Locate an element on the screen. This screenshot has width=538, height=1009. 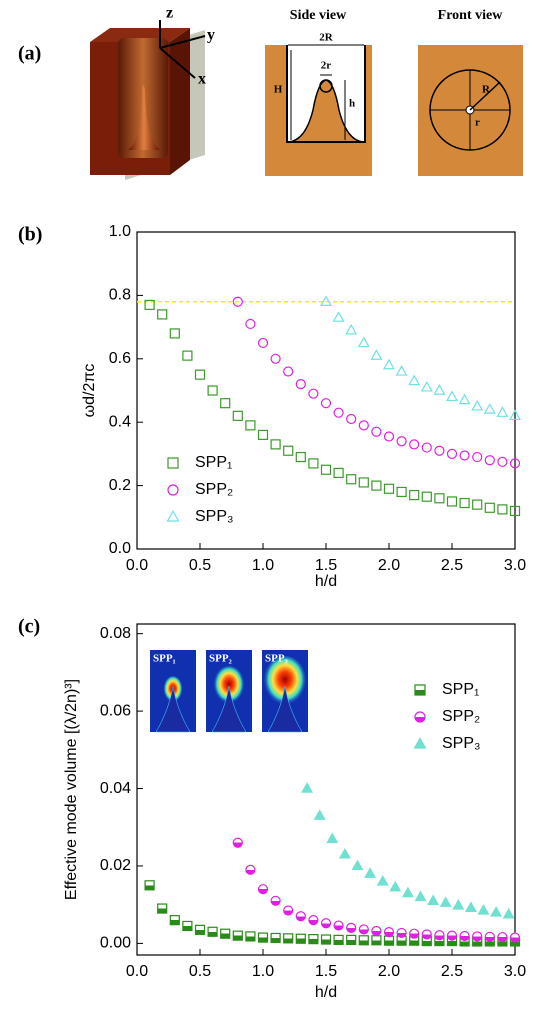
outline is located at coordinates (326, 94).